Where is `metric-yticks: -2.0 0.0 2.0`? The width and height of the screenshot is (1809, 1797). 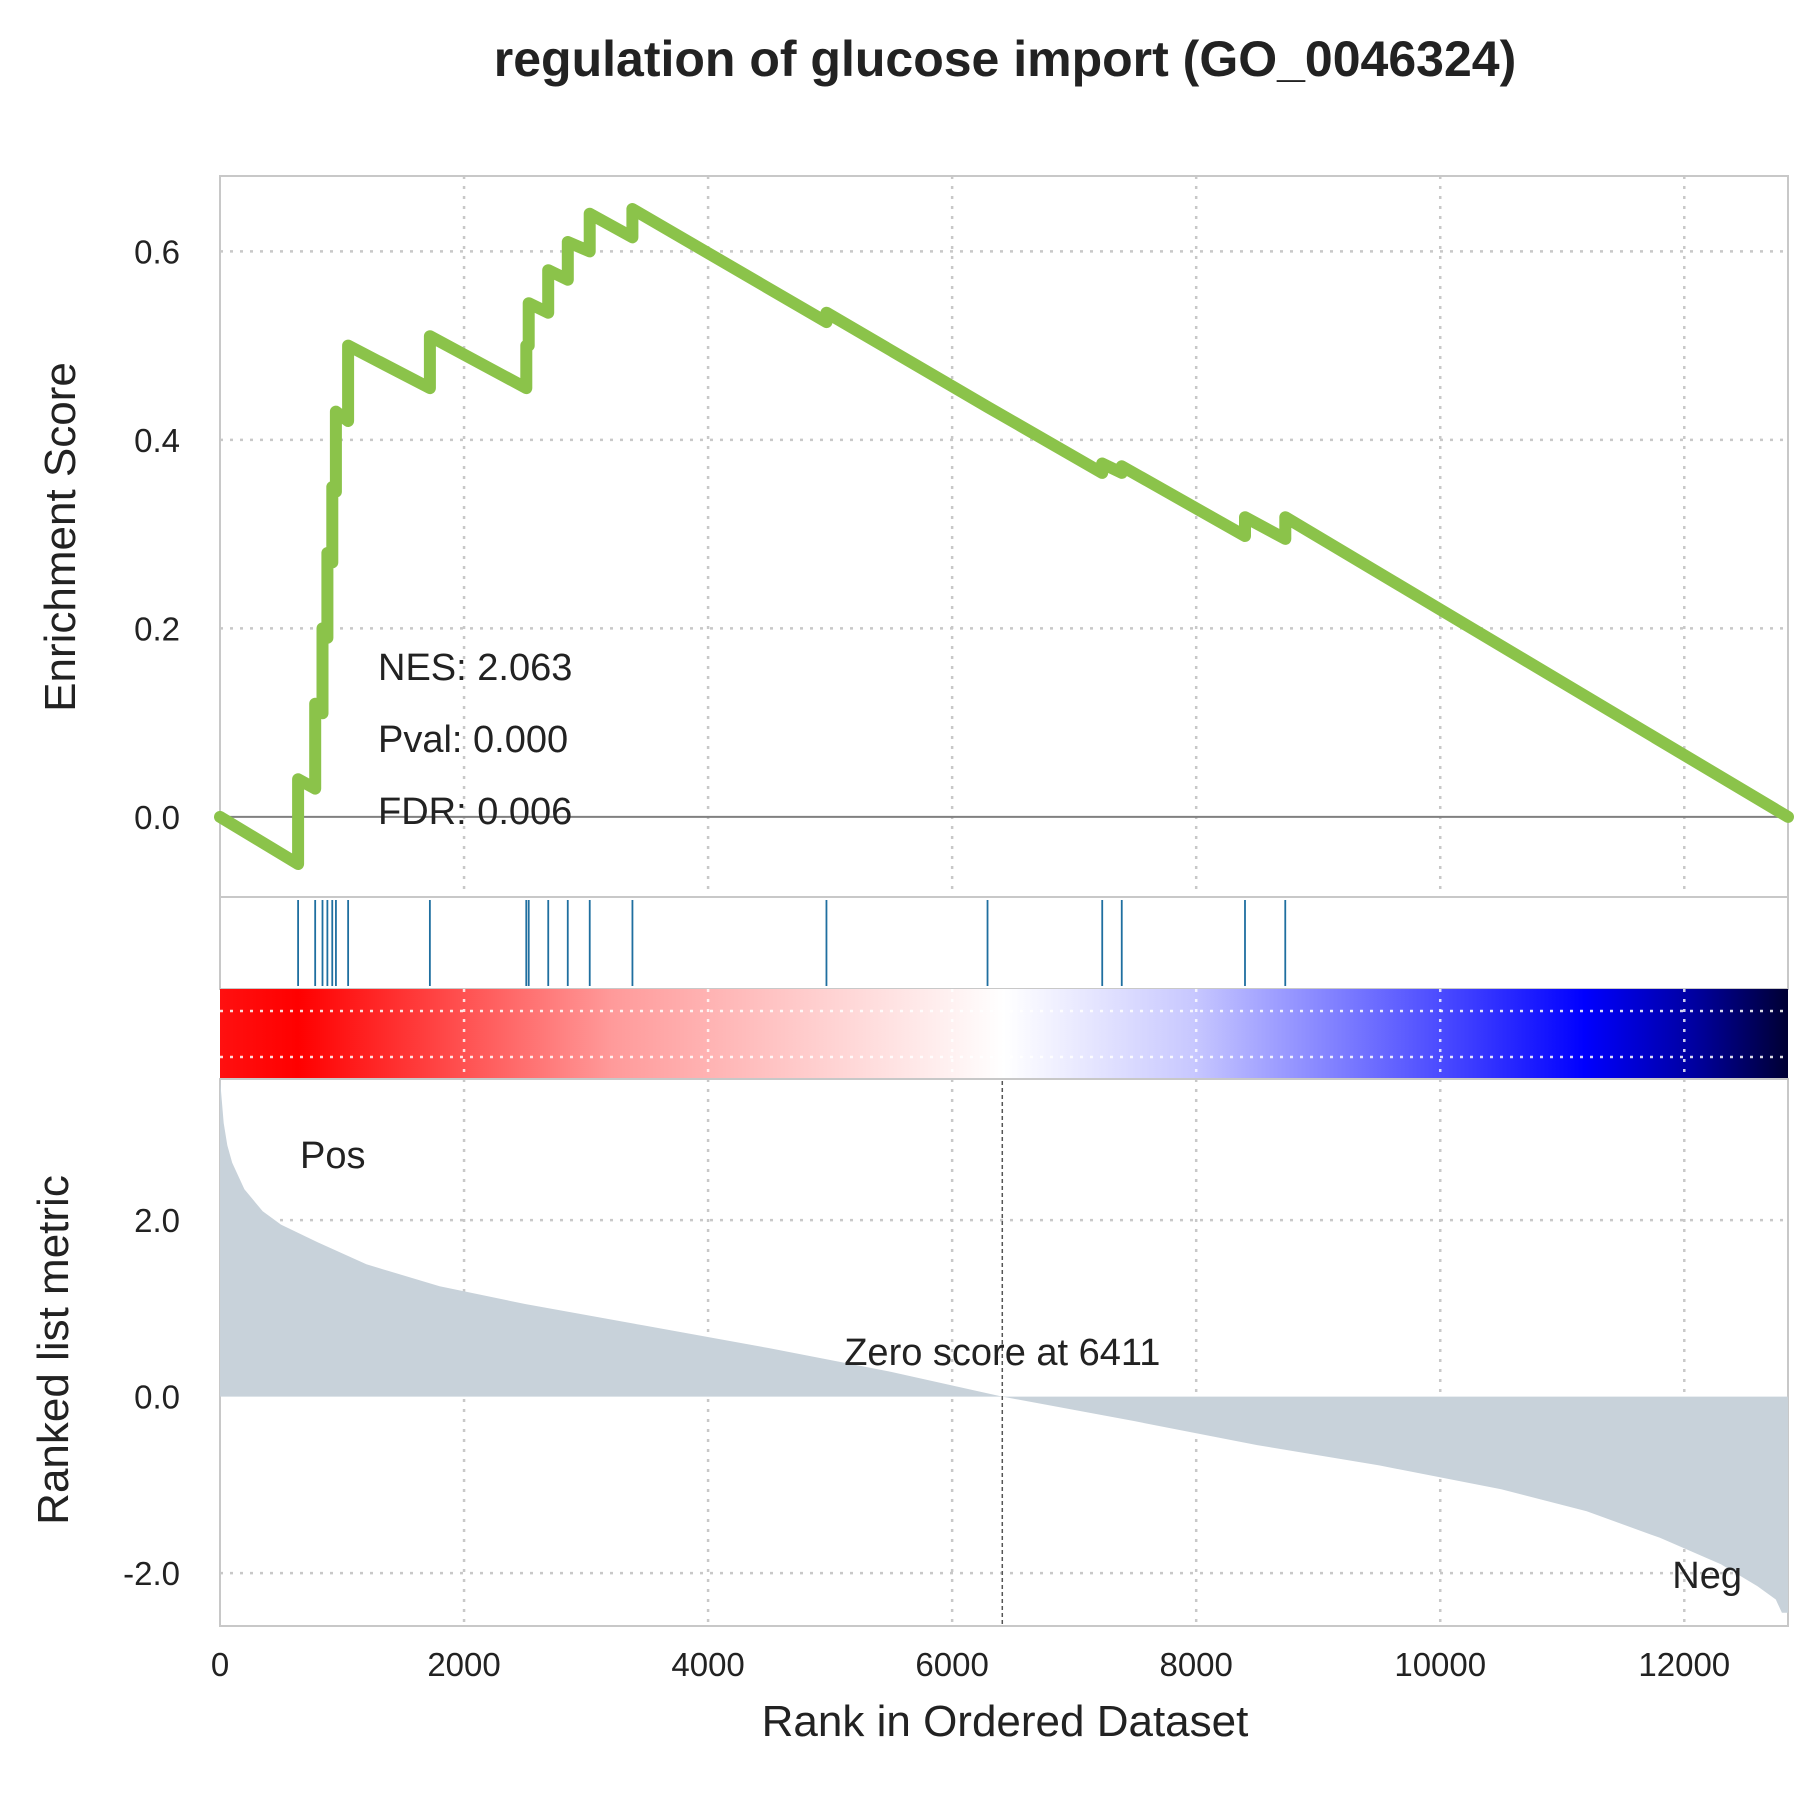 metric-yticks: -2.0 0.0 2.0 is located at coordinates (151, 1397).